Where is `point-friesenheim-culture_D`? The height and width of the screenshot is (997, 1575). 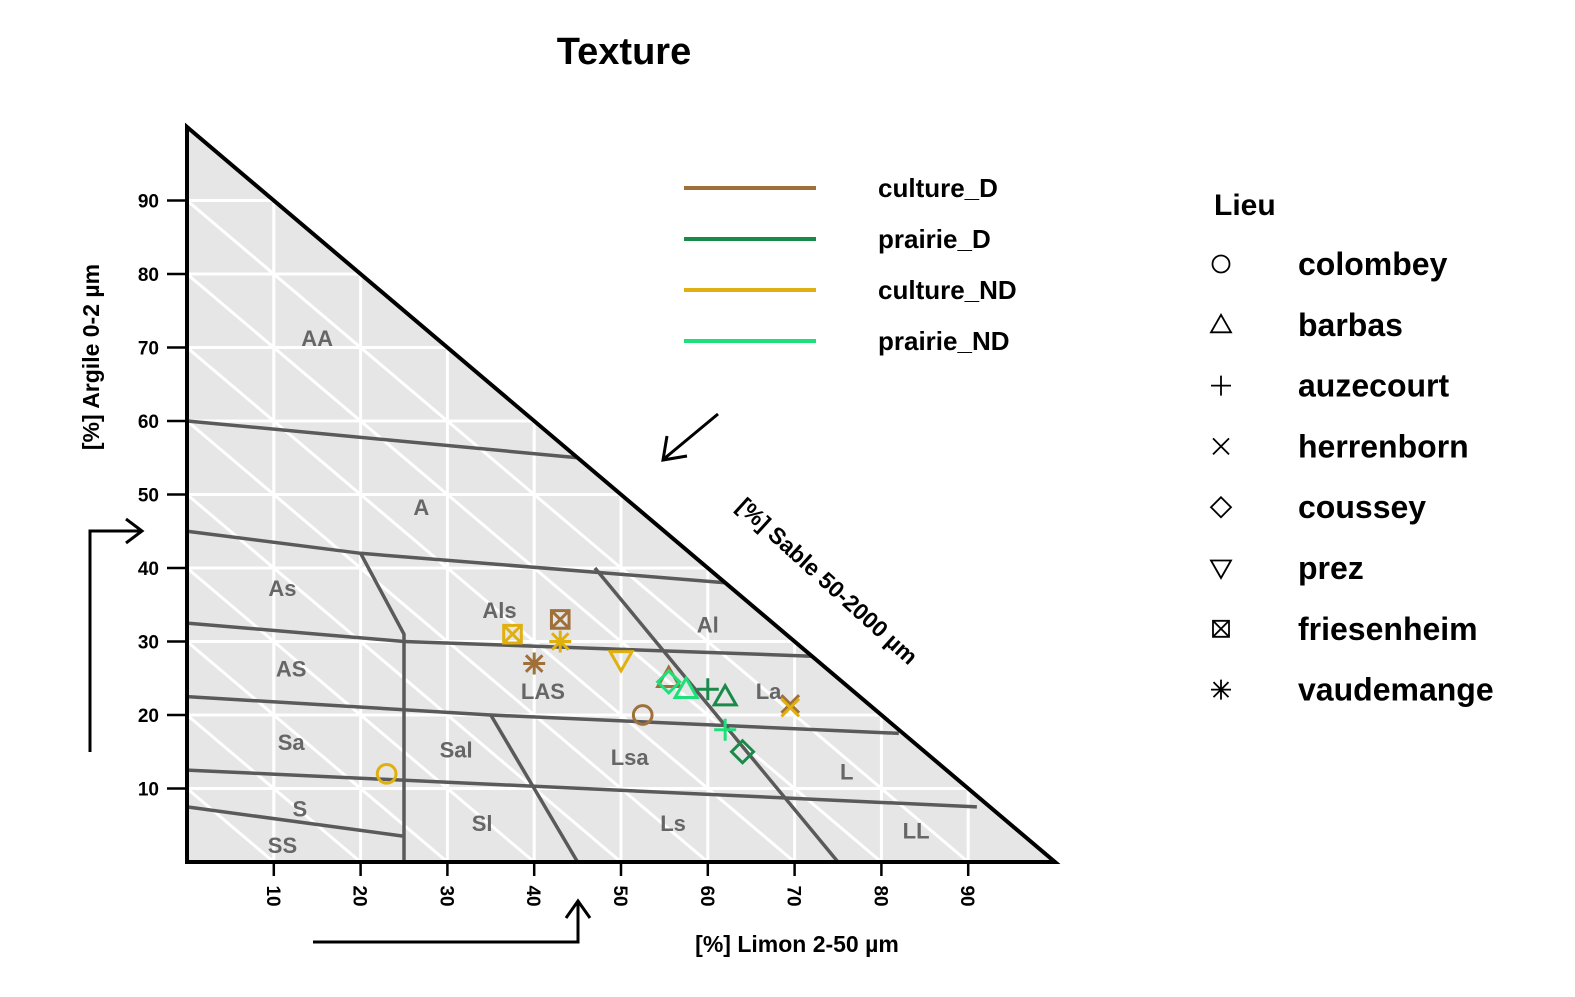
point-friesenheim-culture_D is located at coordinates (560, 619).